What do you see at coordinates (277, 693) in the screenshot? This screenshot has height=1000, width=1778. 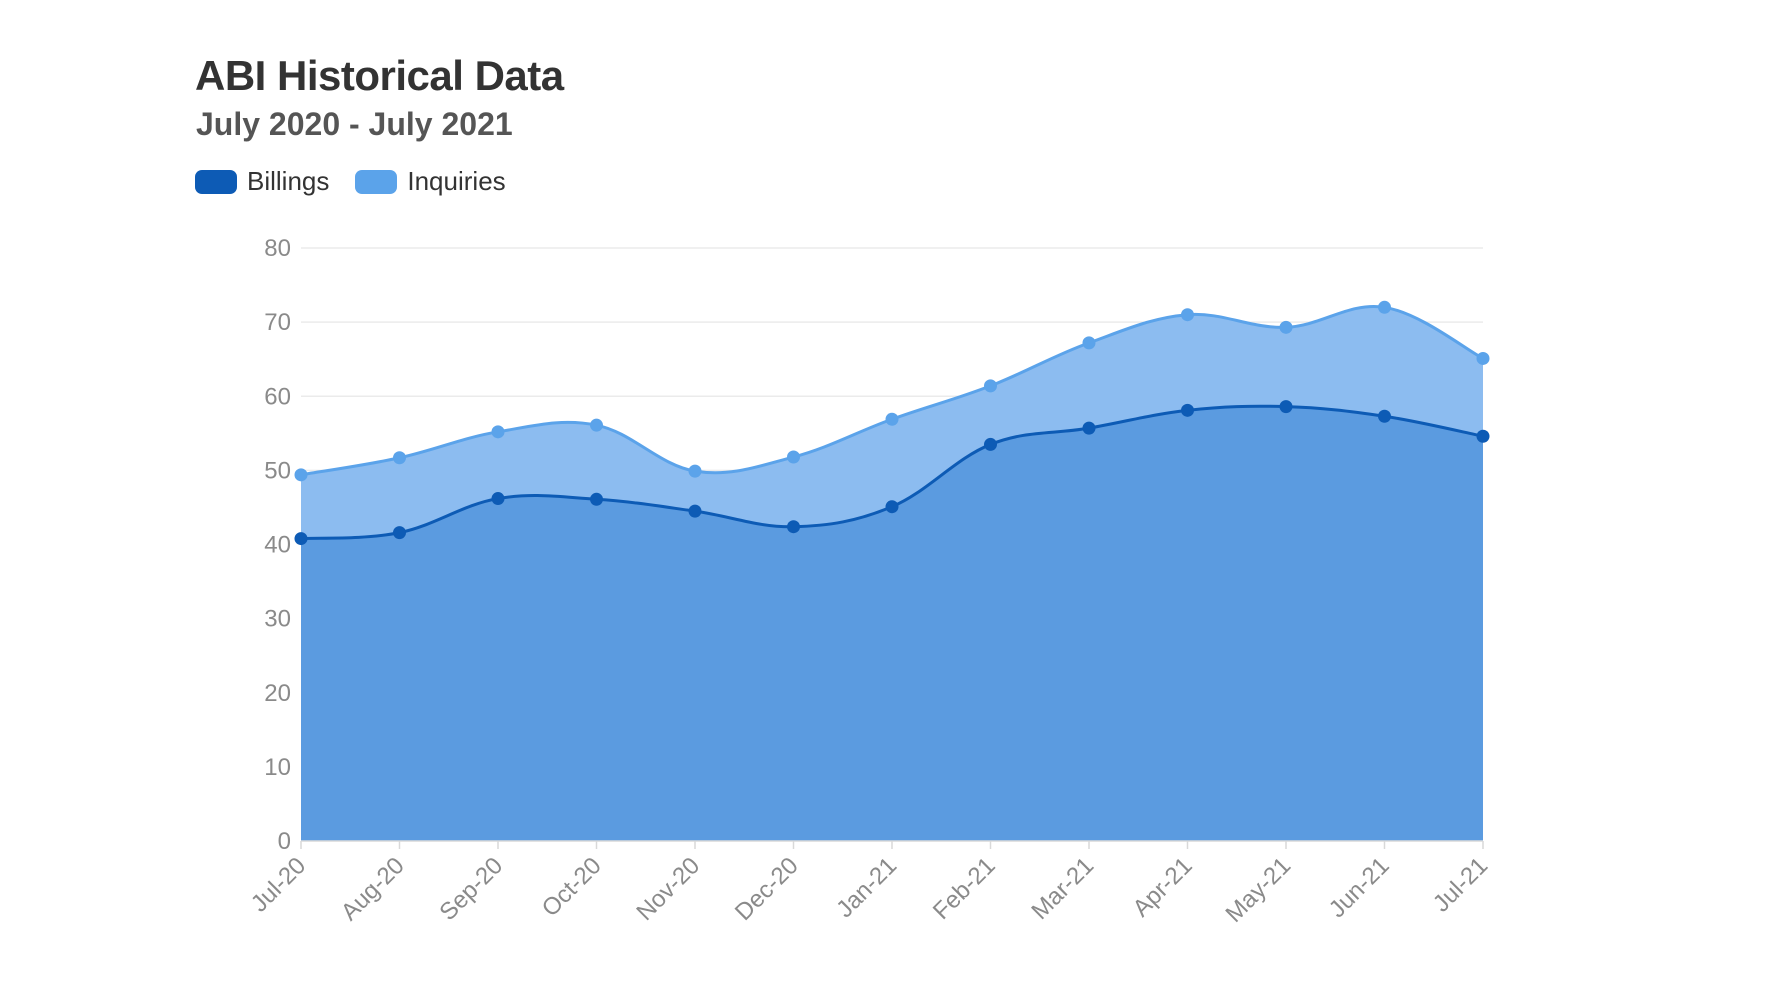 I see `y-tick-label-20: 20` at bounding box center [277, 693].